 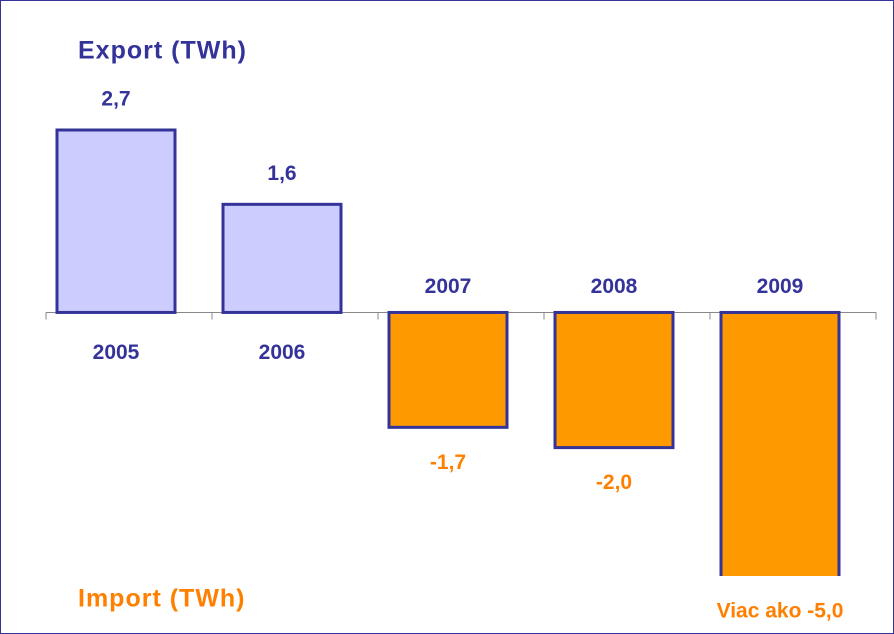 I want to click on value-label: Viac ako -5,0, so click(x=780, y=611).